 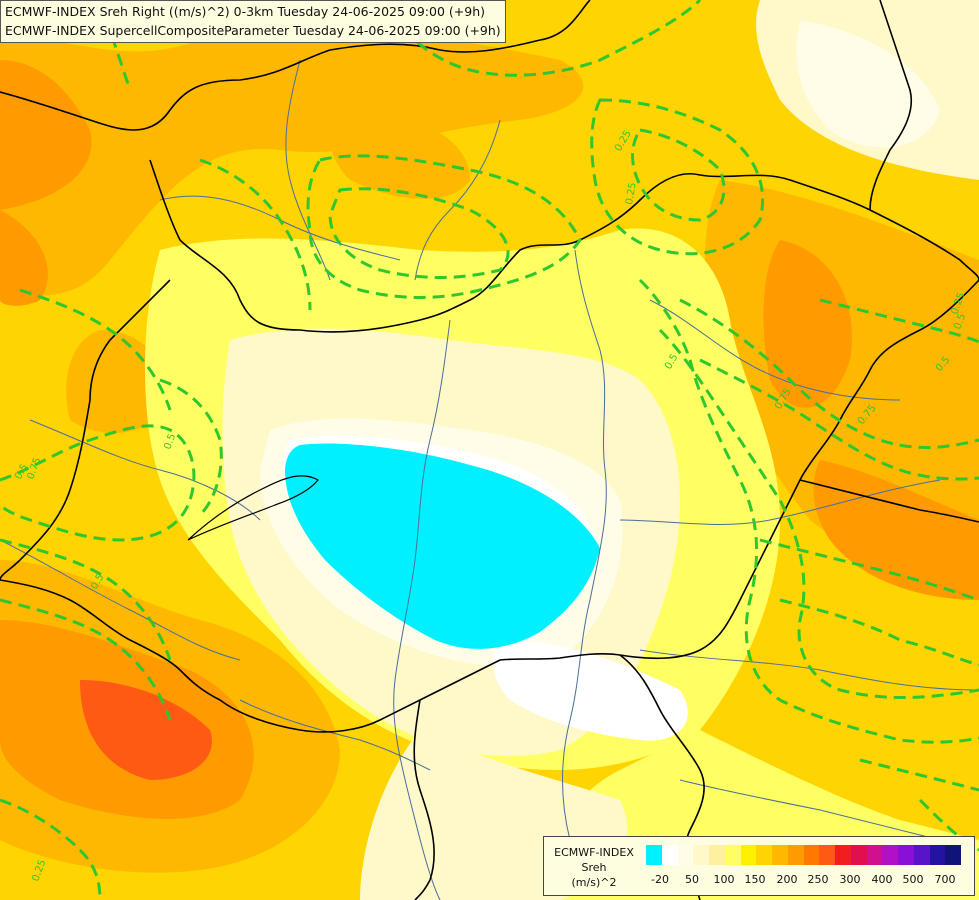 I want to click on contour-east-05e, so click(x=899, y=321).